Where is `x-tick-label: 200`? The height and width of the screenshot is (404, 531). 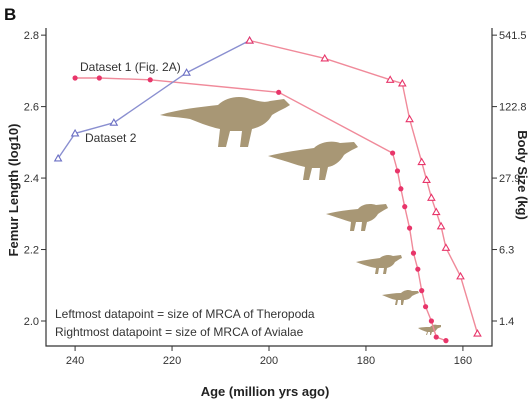 x-tick-label: 200 is located at coordinates (269, 361).